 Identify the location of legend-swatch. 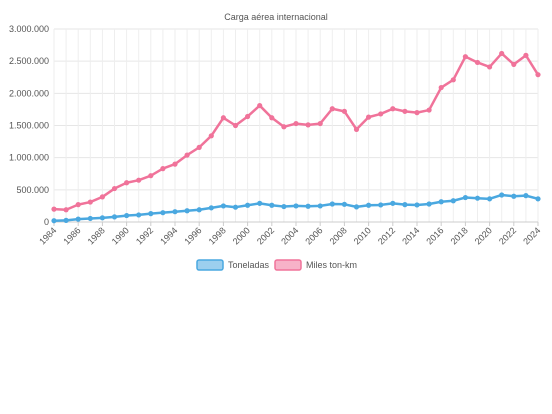
(210, 265).